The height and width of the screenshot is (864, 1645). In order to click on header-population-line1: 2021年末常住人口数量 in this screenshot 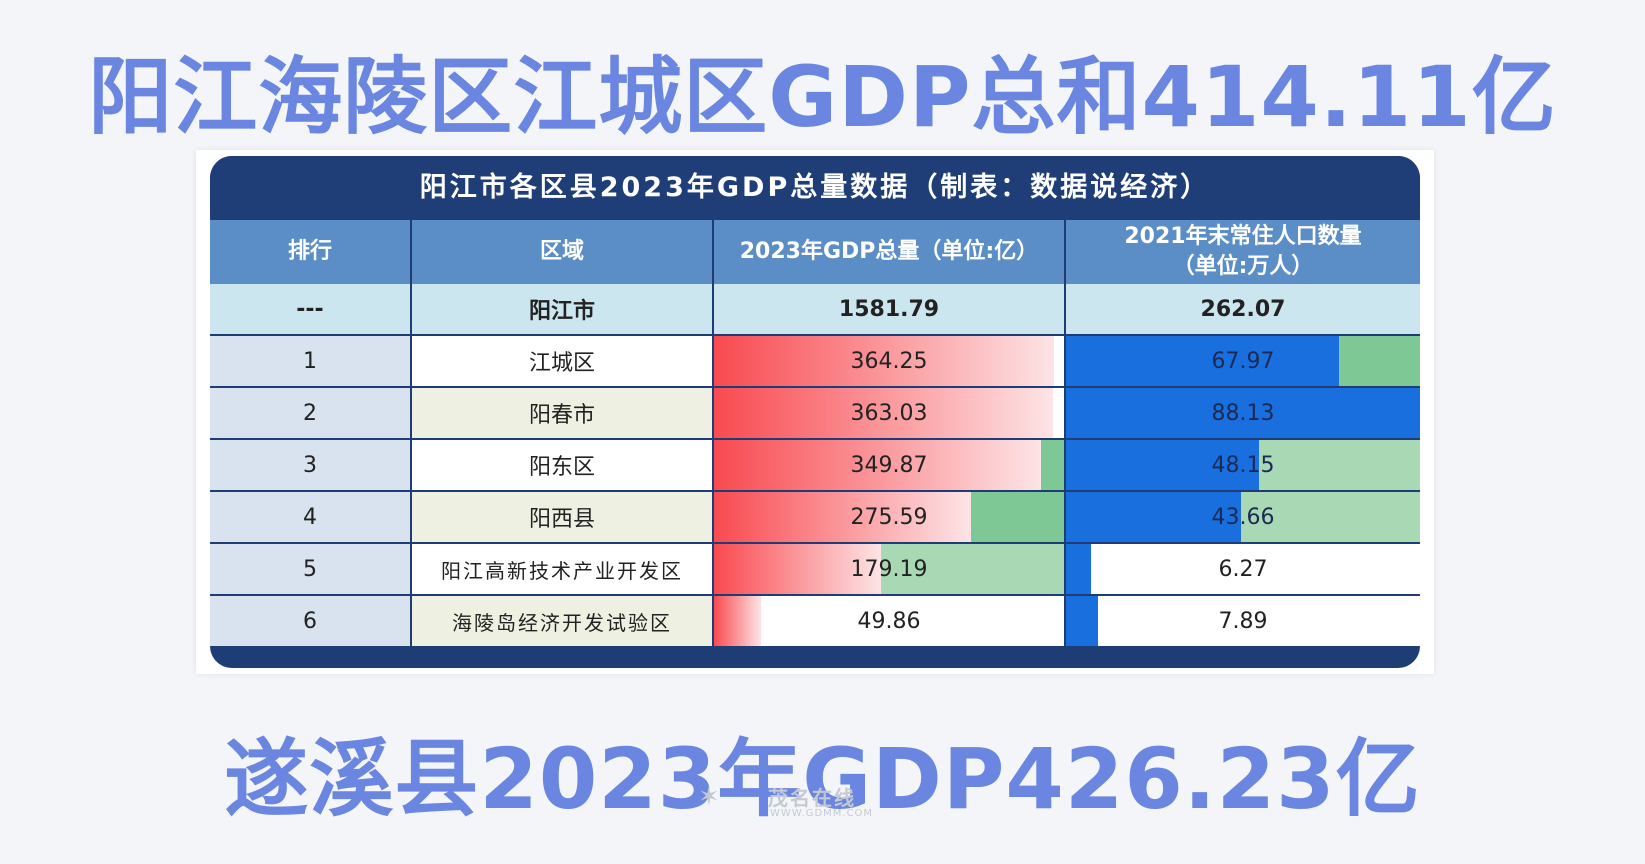, I will do `click(1243, 236)`.